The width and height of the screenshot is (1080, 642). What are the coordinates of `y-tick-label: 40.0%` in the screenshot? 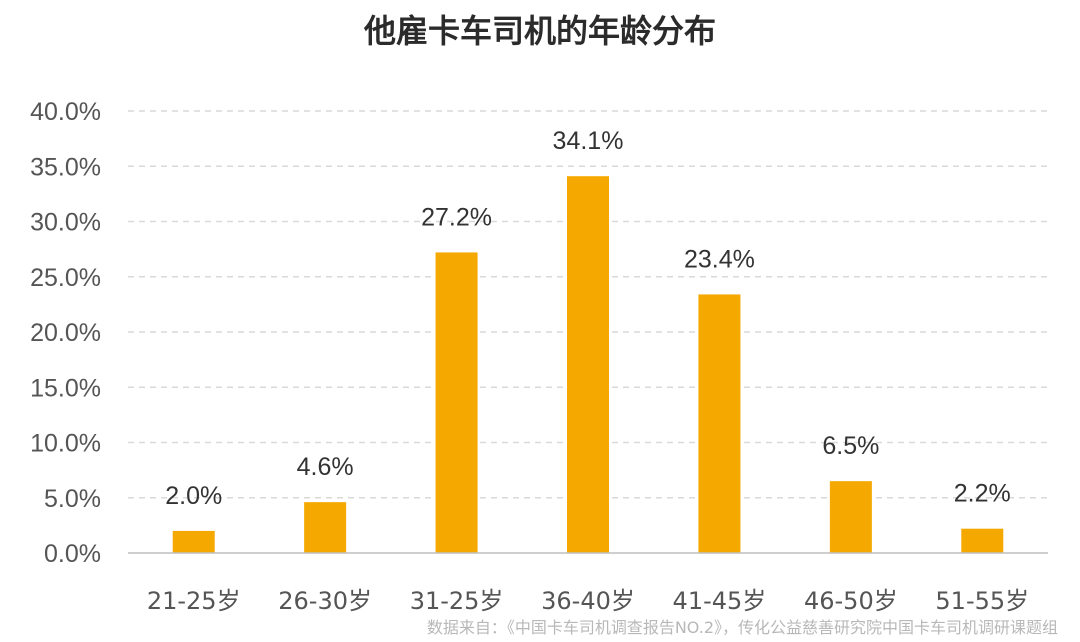 It's located at (65, 112).